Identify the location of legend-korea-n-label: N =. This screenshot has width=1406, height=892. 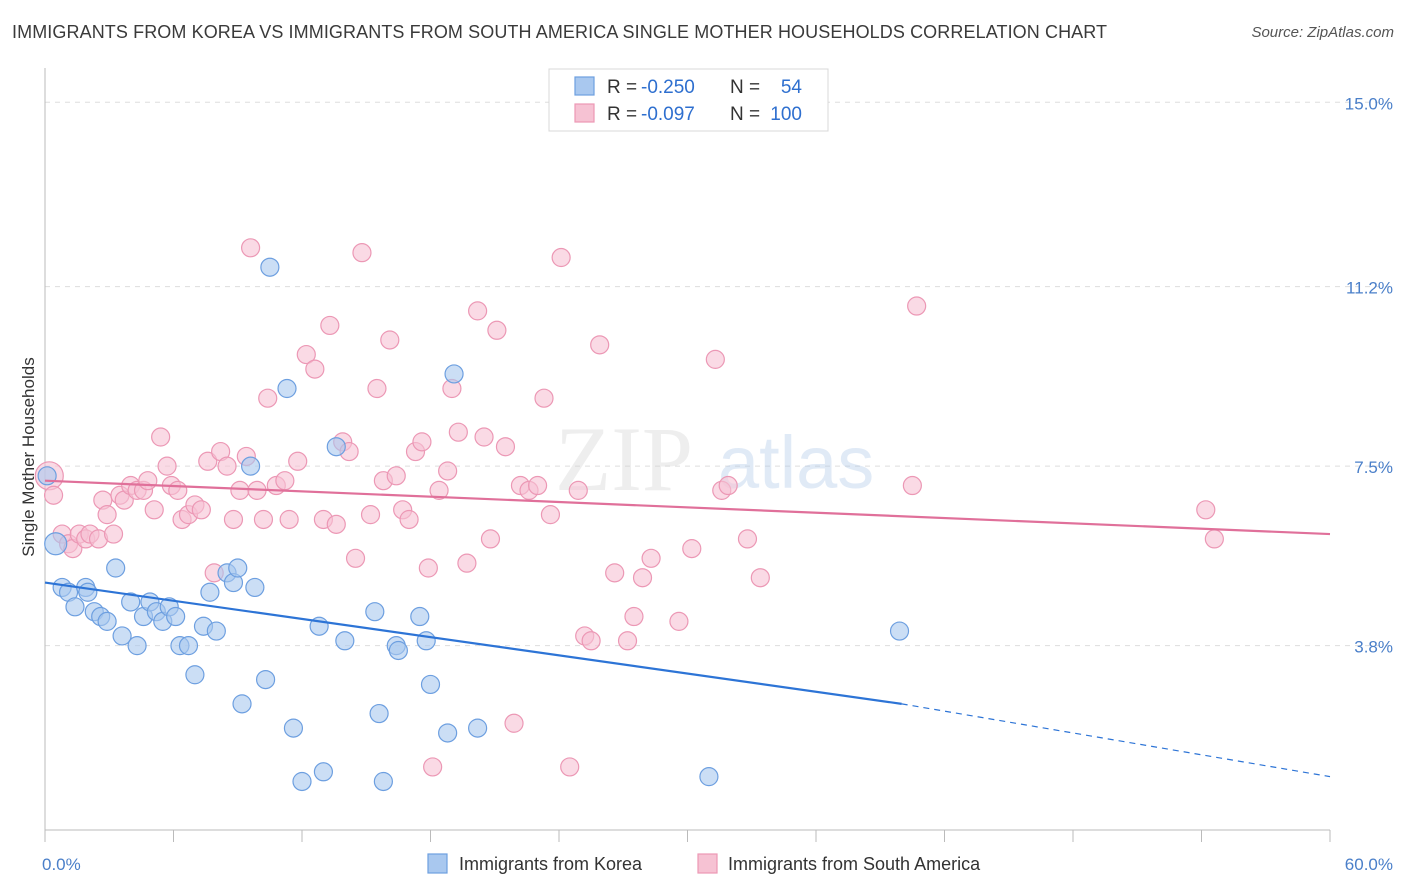
(745, 87).